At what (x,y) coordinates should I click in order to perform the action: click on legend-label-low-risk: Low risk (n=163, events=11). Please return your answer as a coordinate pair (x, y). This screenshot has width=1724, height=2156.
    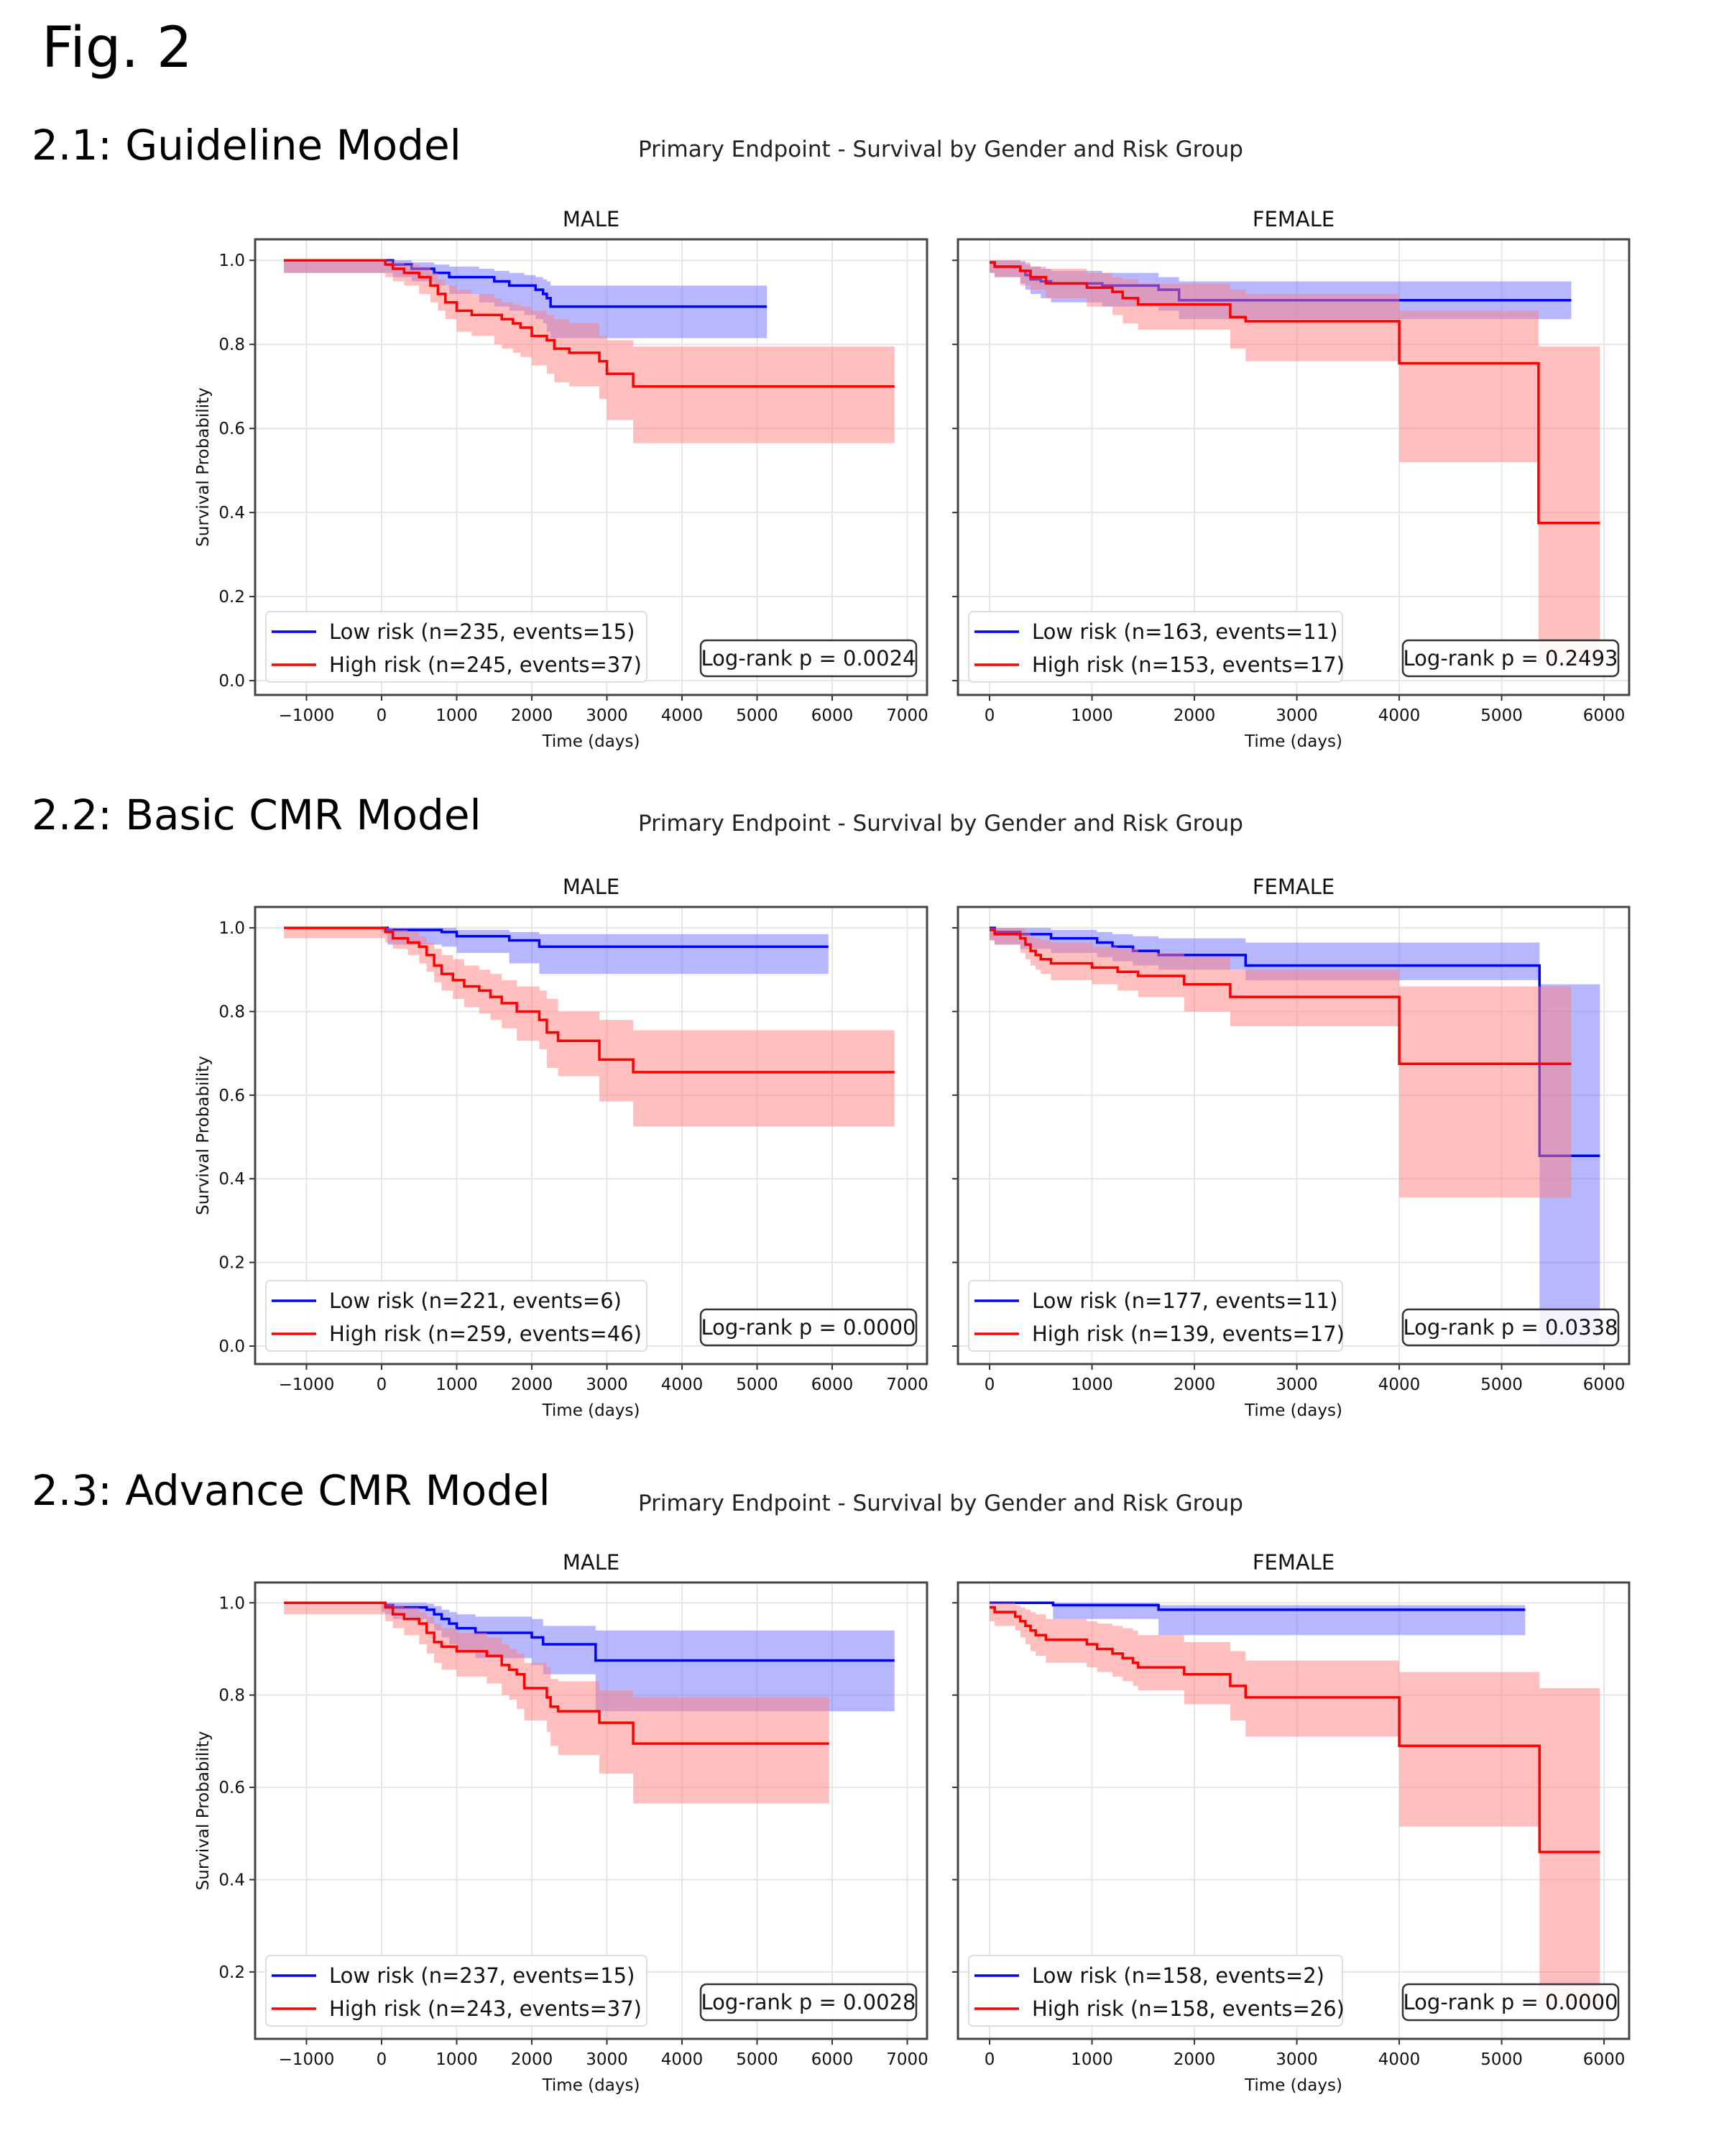
    Looking at the image, I should click on (1184, 631).